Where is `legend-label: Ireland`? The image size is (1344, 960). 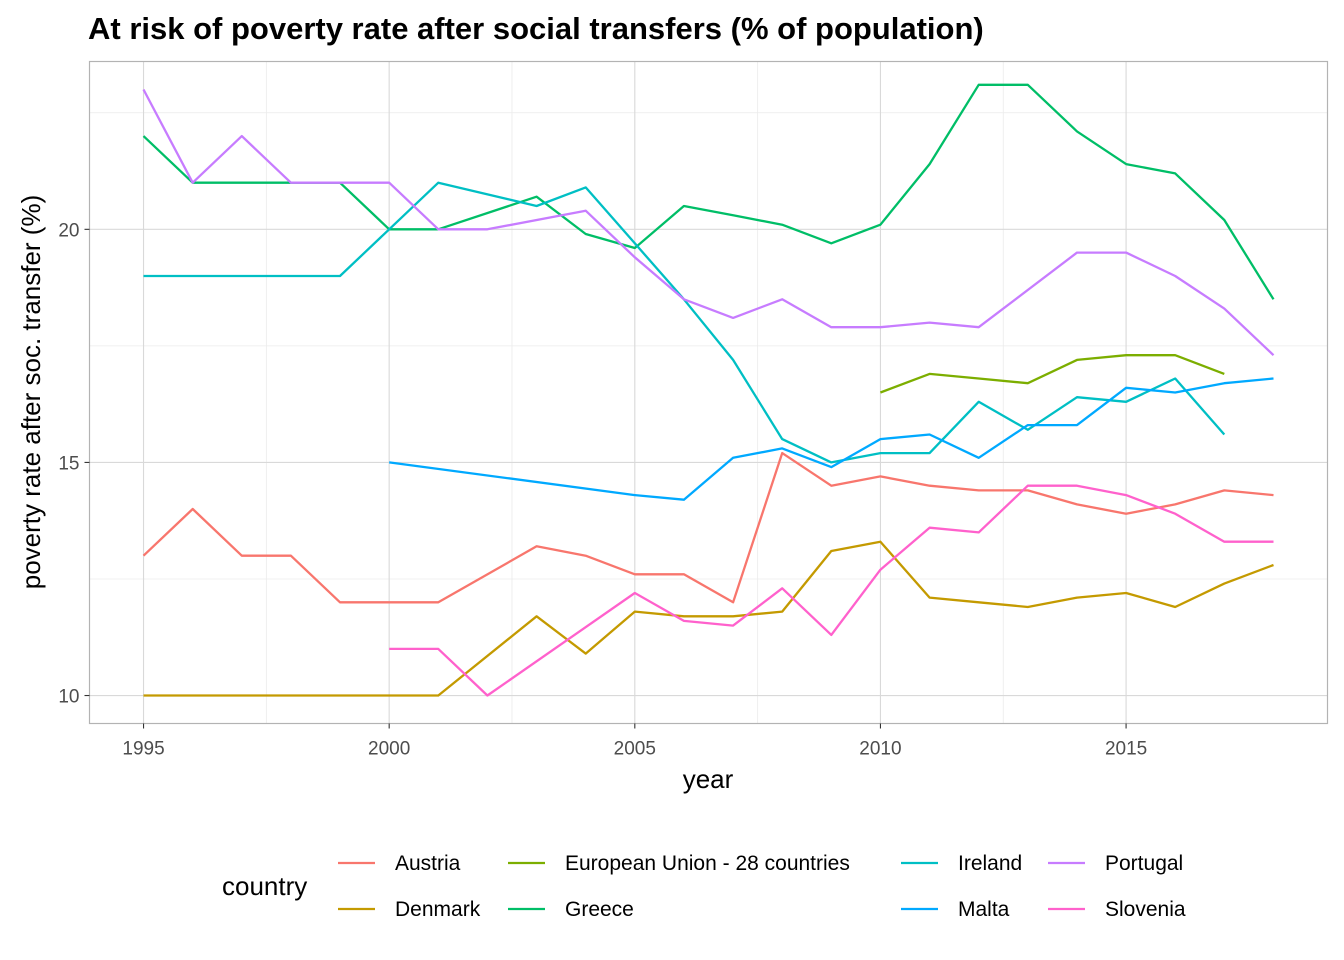
legend-label: Ireland is located at coordinates (990, 863).